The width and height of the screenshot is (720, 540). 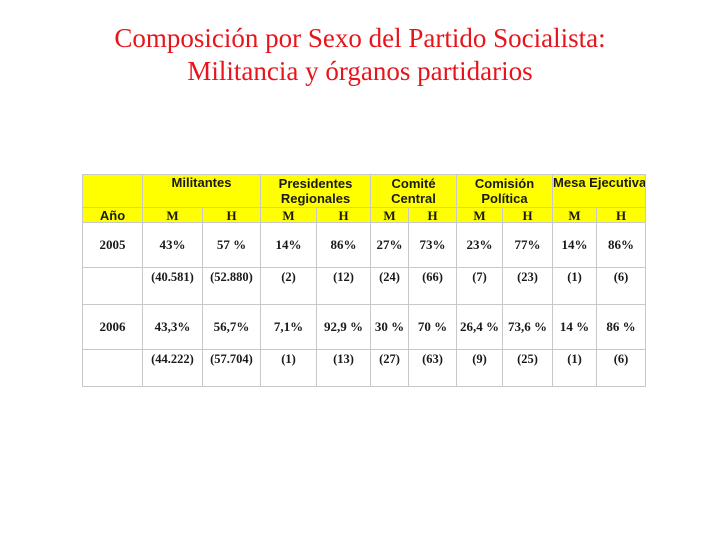 I want to click on cell-count: (12), so click(x=343, y=286).